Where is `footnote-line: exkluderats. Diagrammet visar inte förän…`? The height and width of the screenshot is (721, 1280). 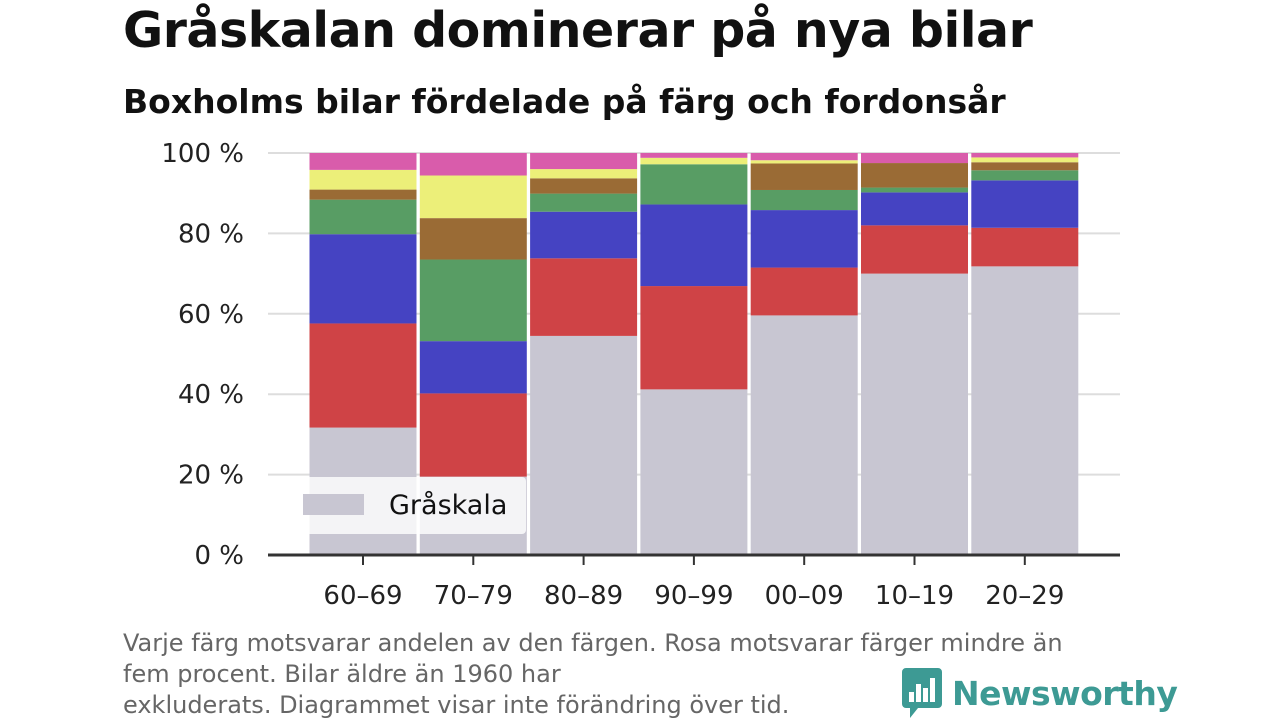
footnote-line: exkluderats. Diagrammet visar inte förän… is located at coordinates (456, 705).